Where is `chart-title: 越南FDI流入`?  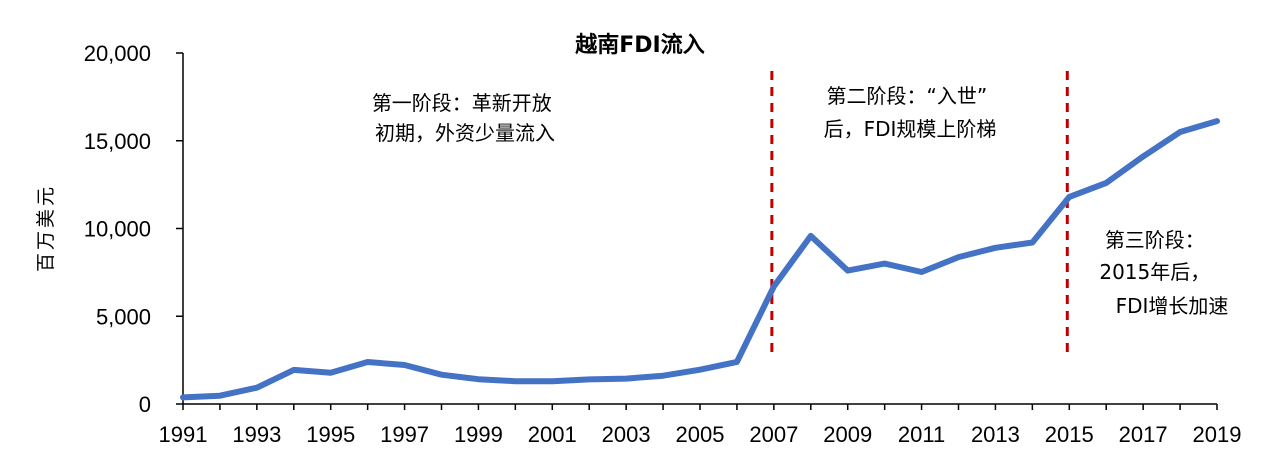 chart-title: 越南FDI流入 is located at coordinates (639, 45).